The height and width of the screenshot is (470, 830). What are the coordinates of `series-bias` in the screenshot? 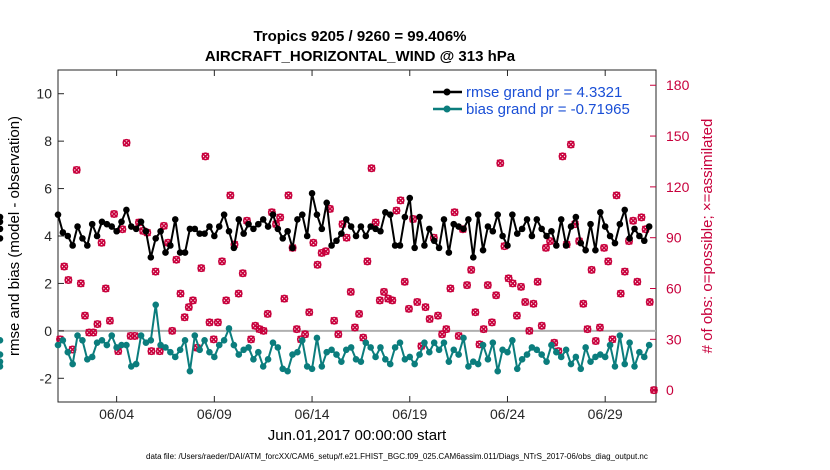 It's located at (326, 338).